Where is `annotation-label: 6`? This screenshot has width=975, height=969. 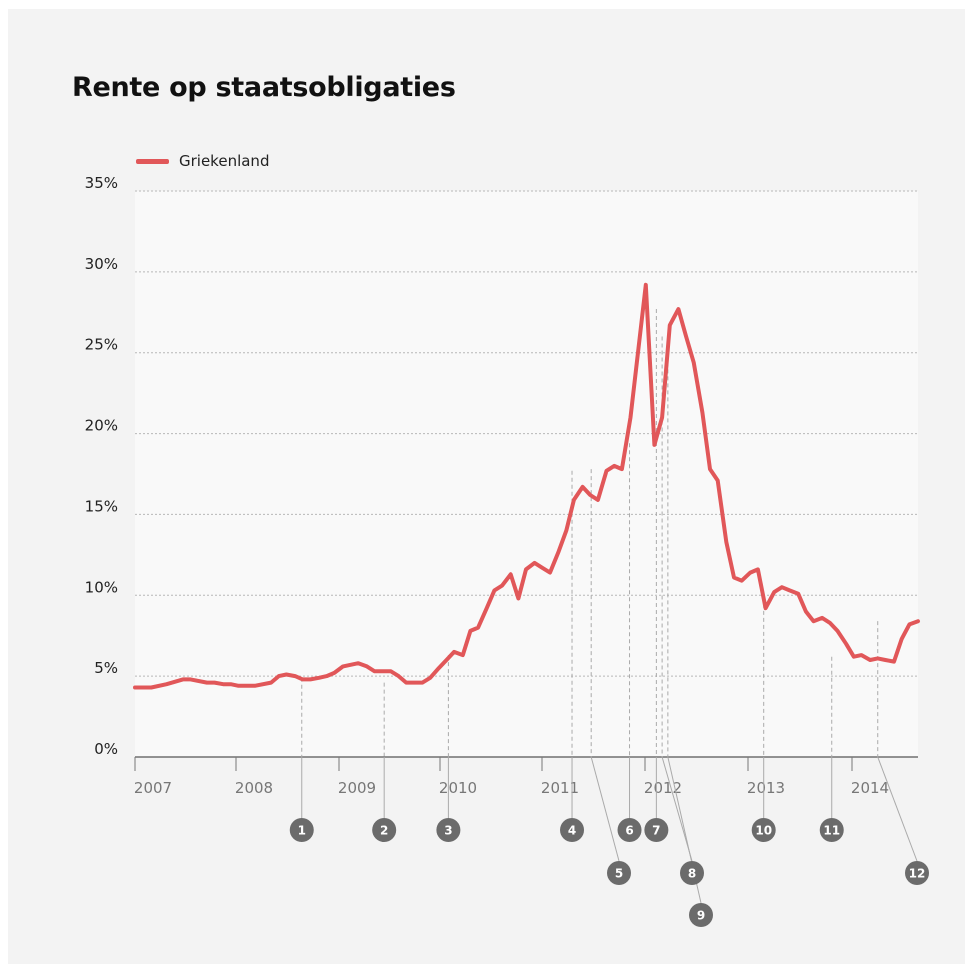 annotation-label: 6 is located at coordinates (629, 831).